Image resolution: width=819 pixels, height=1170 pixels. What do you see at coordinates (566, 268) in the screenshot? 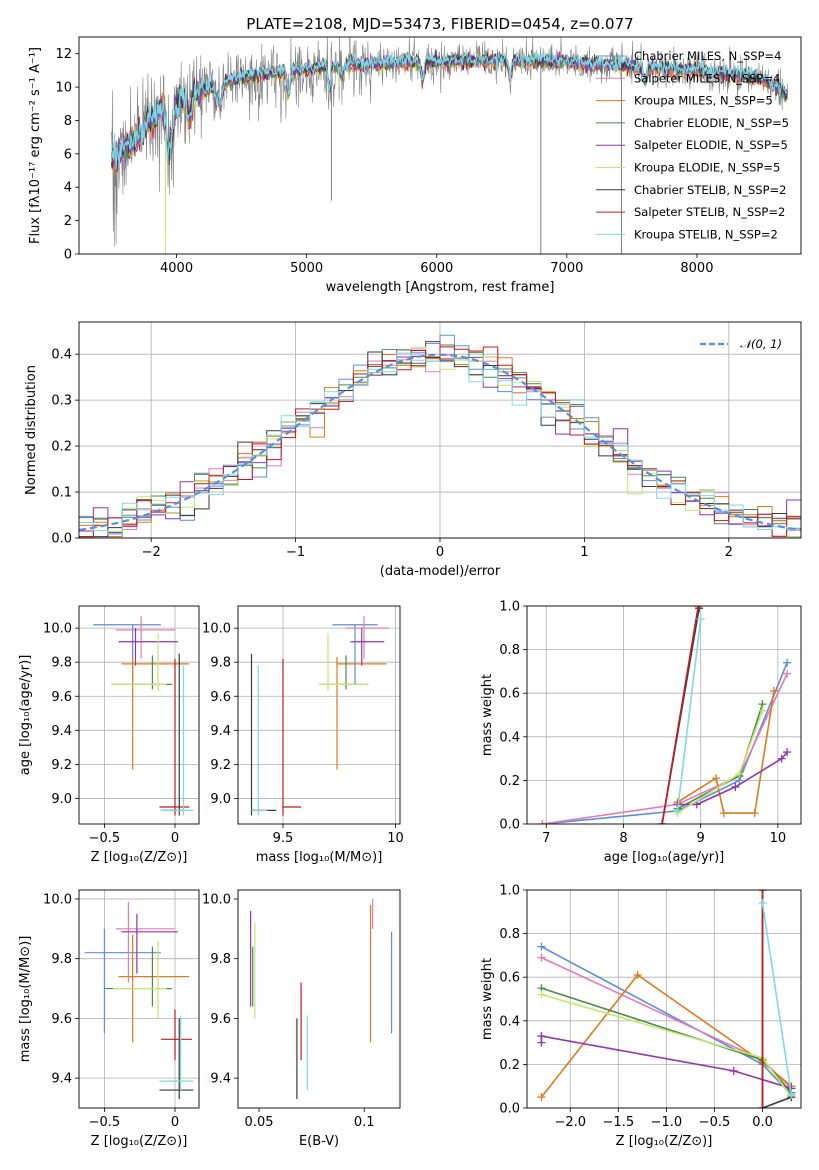
I see `x-tick-label: 7000` at bounding box center [566, 268].